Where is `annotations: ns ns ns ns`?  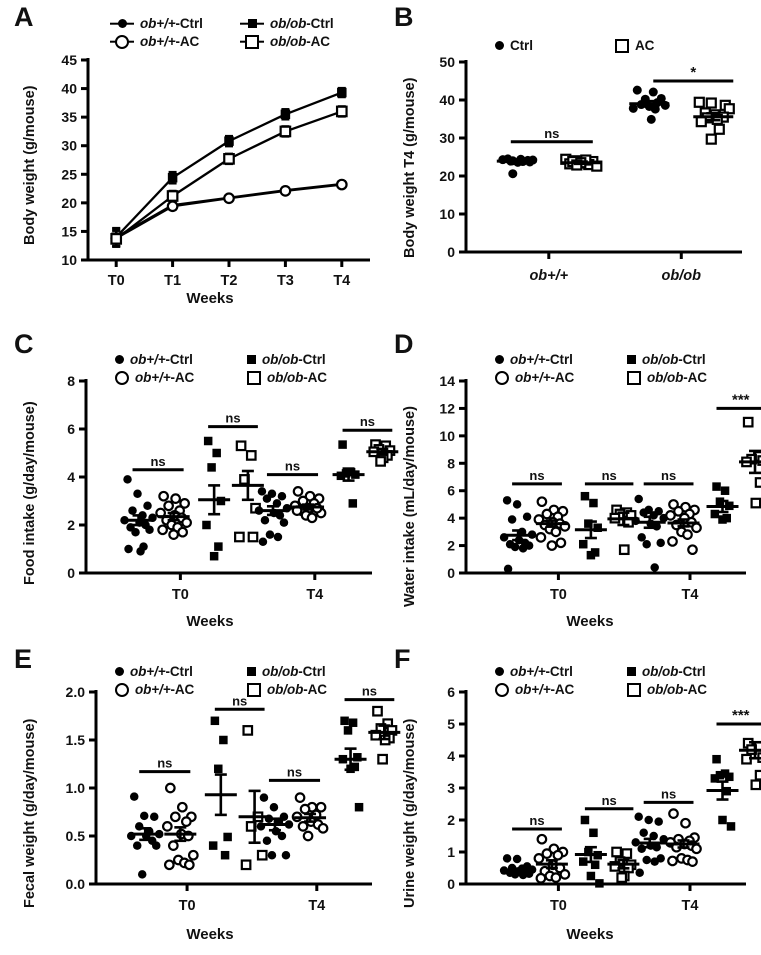
annotations: ns ns ns ns is located at coordinates (267, 733).